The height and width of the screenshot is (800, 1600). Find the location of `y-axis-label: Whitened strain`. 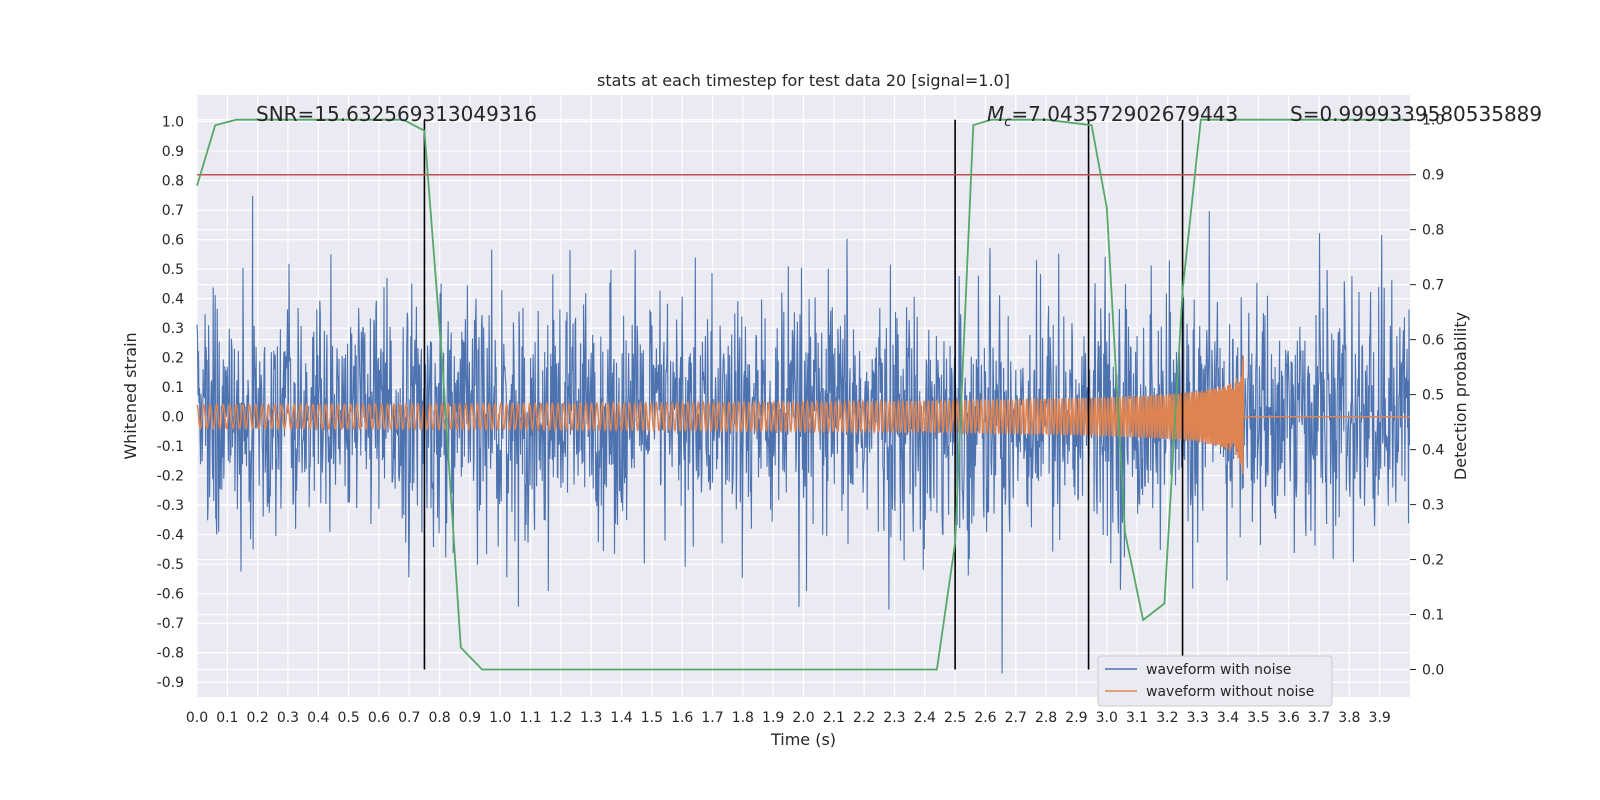

y-axis-label: Whitened strain is located at coordinates (130, 395).